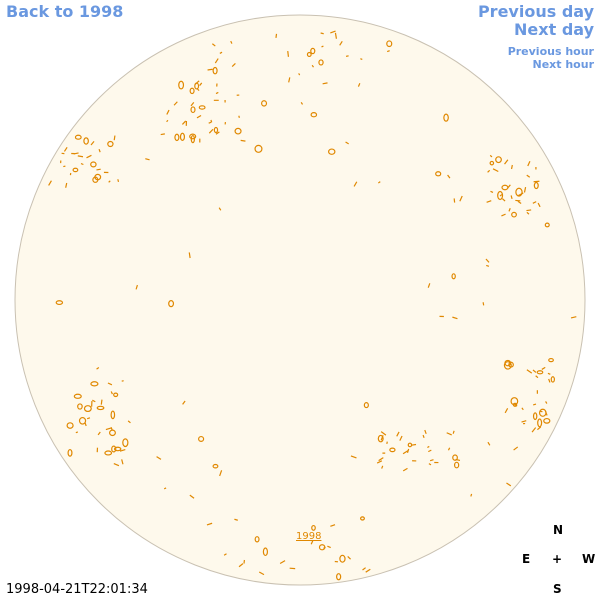 The width and height of the screenshot is (600, 600). I want to click on compass-center: +, so click(557, 559).